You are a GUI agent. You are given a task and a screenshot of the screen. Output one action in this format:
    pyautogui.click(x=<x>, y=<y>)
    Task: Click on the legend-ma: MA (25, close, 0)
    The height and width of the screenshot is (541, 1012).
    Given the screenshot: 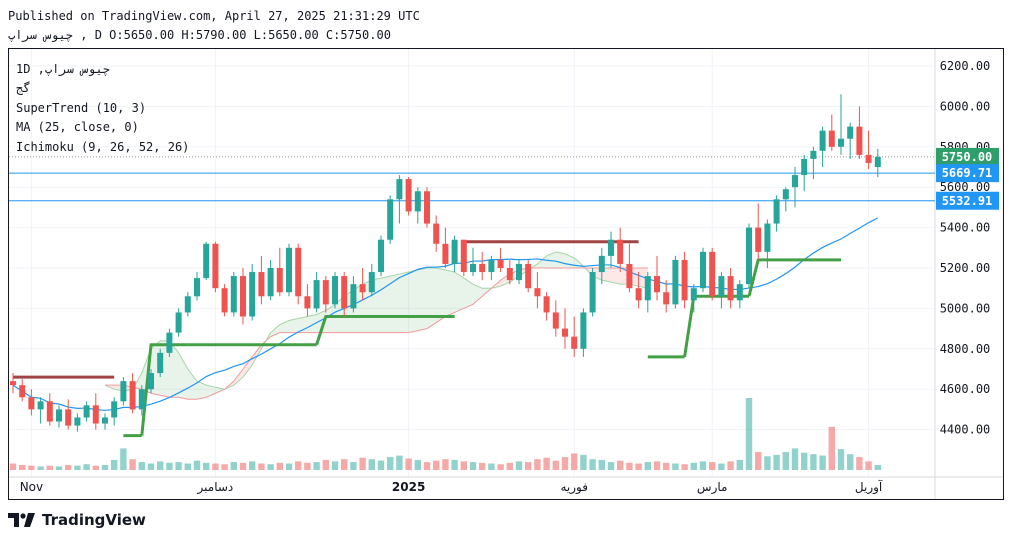 What is the action you would take?
    pyautogui.click(x=77, y=127)
    